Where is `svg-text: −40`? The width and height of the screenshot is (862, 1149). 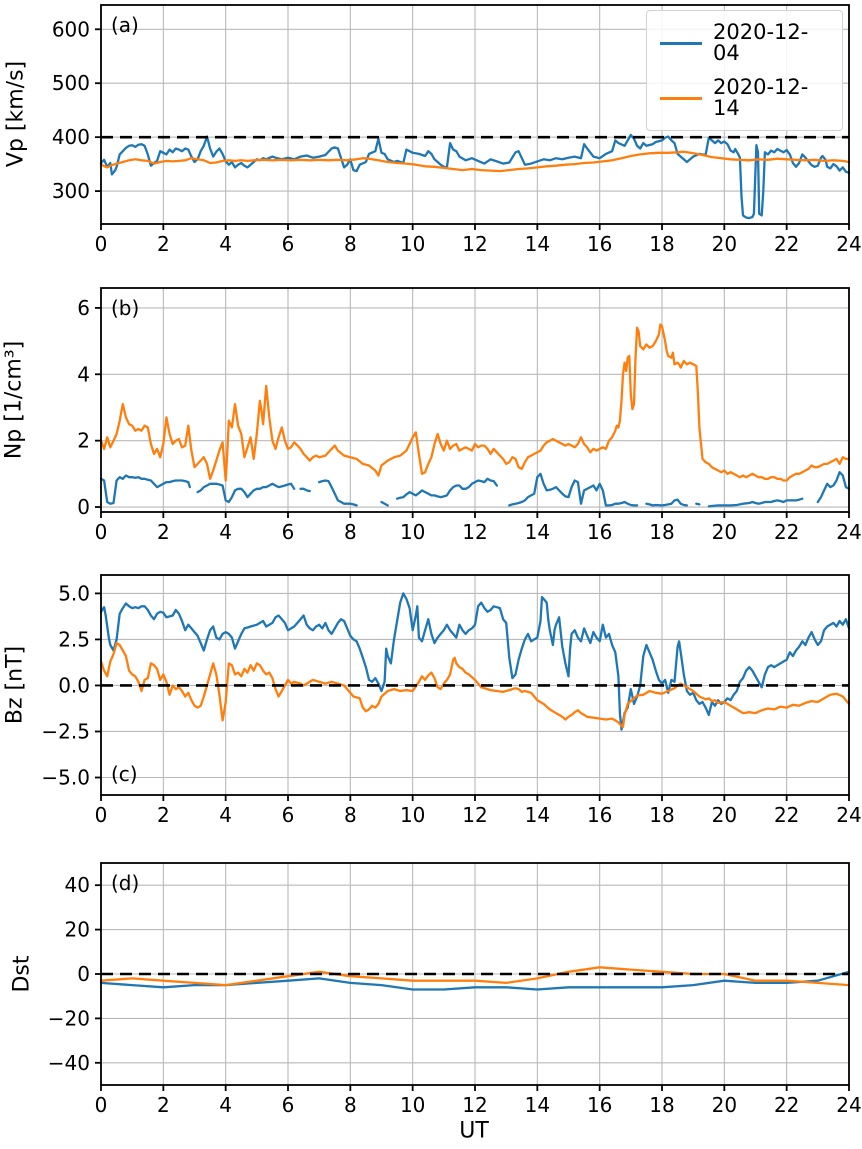 svg-text: −40 is located at coordinates (69, 1063).